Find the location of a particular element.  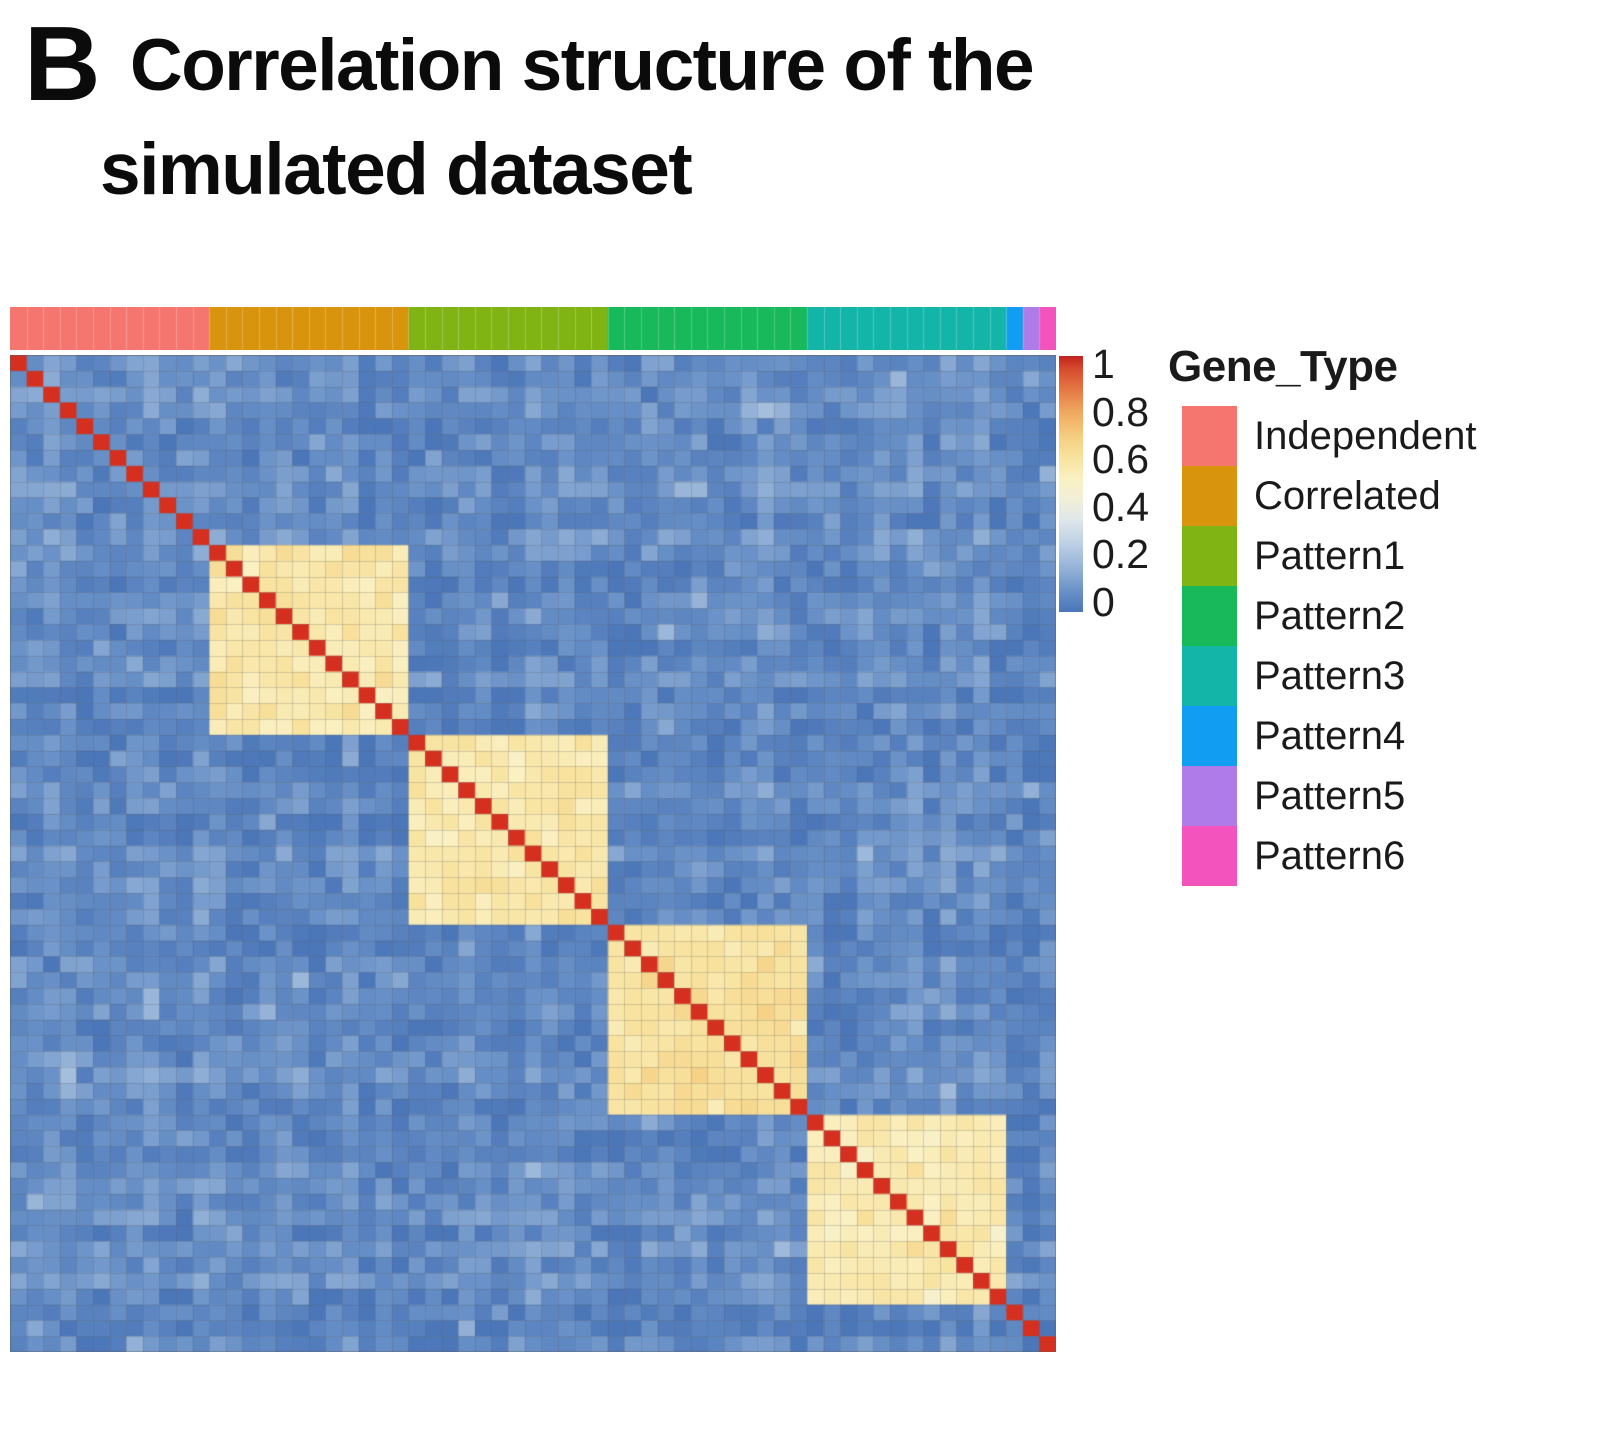

legend-item-correlated: Correlated is located at coordinates (1385, 496).